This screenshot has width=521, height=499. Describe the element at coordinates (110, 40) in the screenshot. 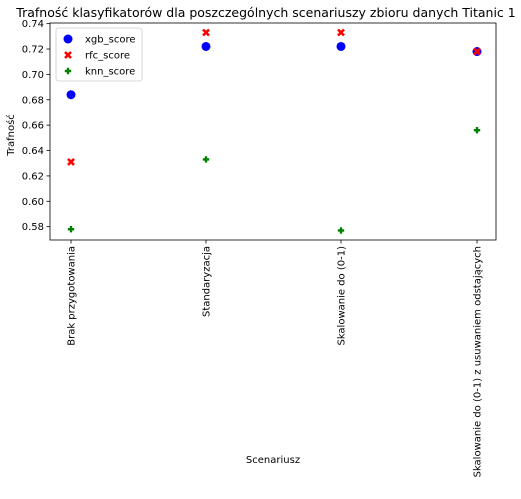

I see `legend-entry-xgb_score: xgb_score` at that location.